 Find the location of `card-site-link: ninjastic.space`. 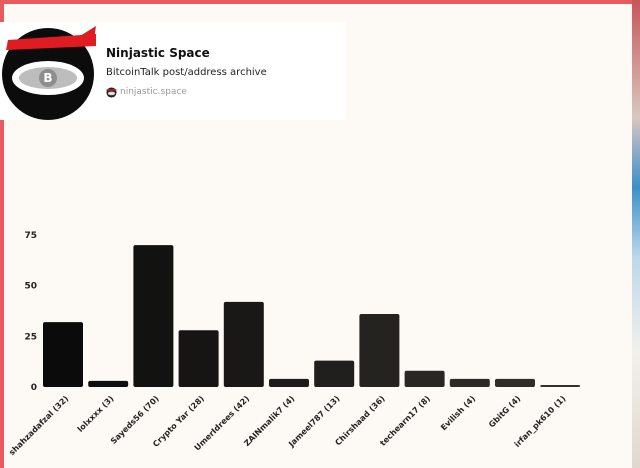

card-site-link: ninjastic.space is located at coordinates (146, 92).